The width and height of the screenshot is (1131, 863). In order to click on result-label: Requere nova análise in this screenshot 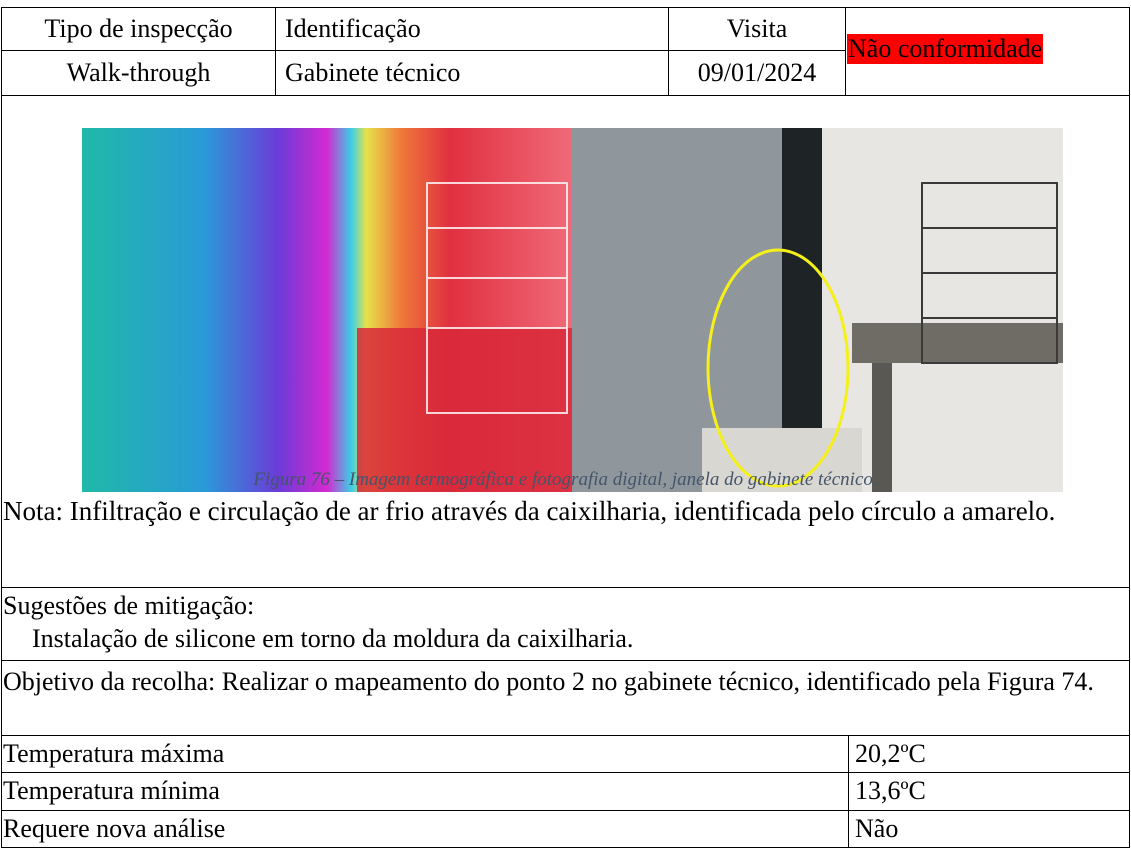, I will do `click(114, 828)`.